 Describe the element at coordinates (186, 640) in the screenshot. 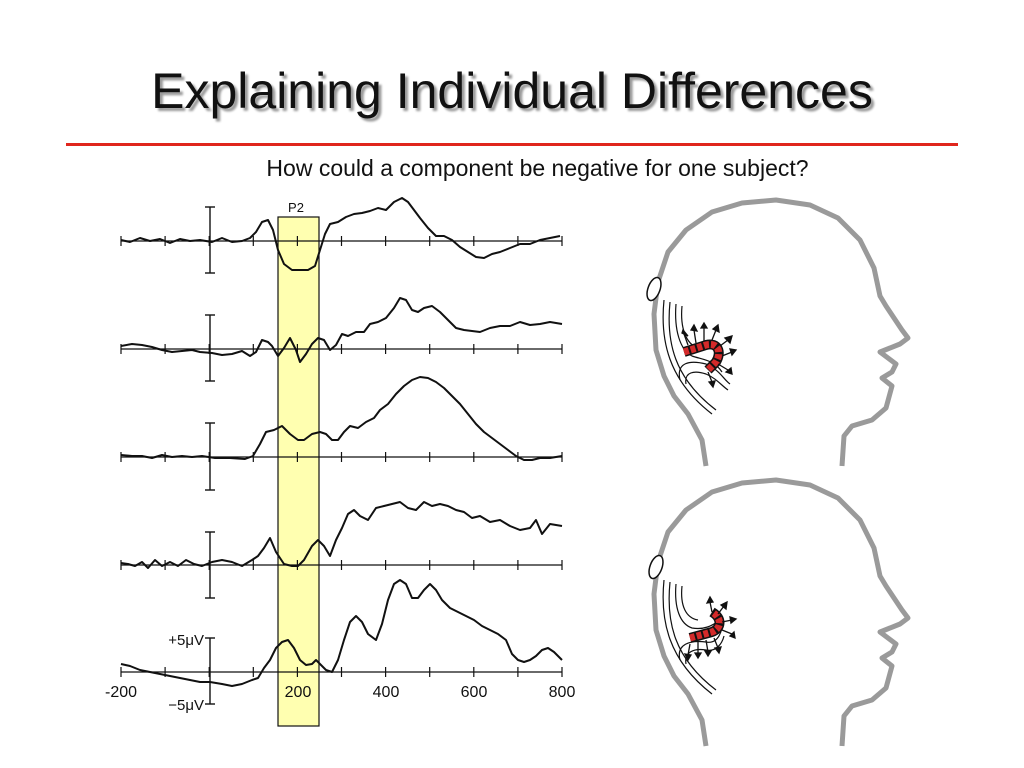

I see `scale-plus-label: +5μV` at that location.